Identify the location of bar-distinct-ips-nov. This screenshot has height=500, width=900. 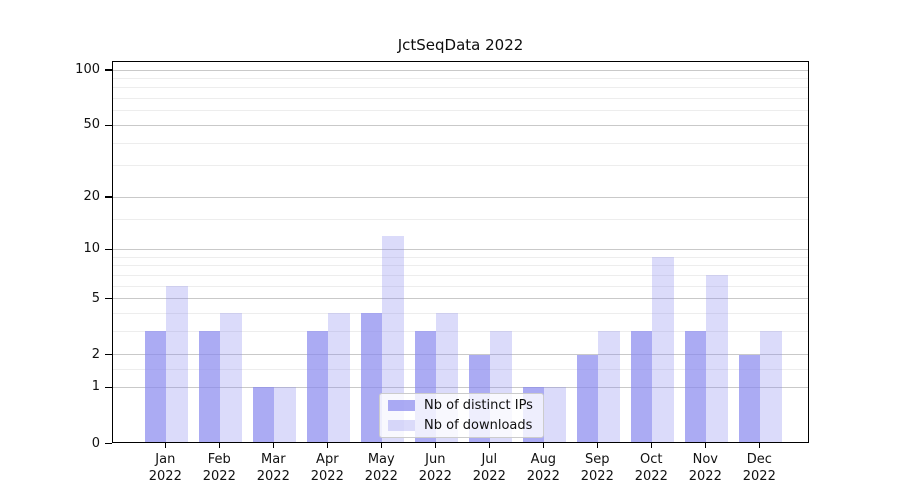
(695, 386).